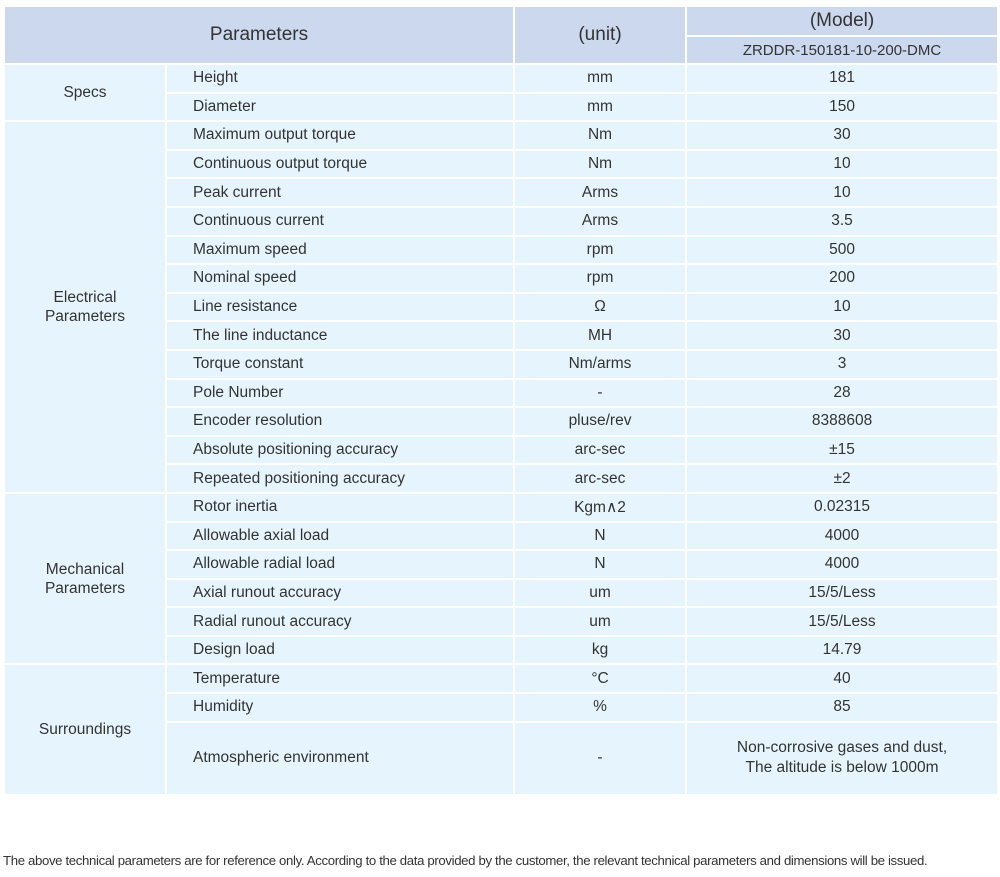  What do you see at coordinates (842, 250) in the screenshot?
I see `param-value: 500` at bounding box center [842, 250].